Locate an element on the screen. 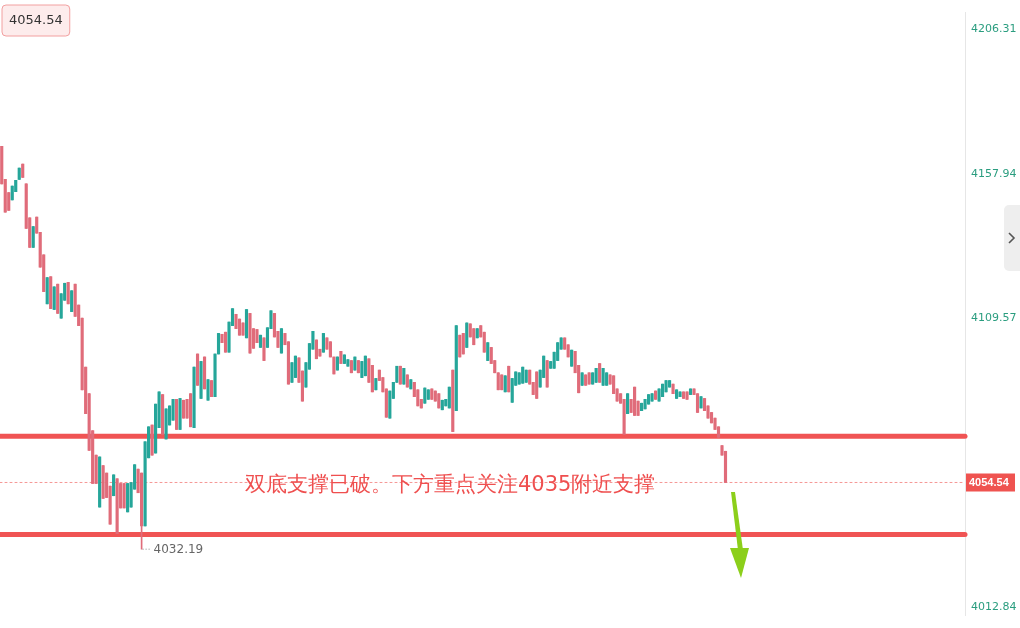 This screenshot has width=1020, height=628. y-tick-label: 4157.94 is located at coordinates (994, 173).